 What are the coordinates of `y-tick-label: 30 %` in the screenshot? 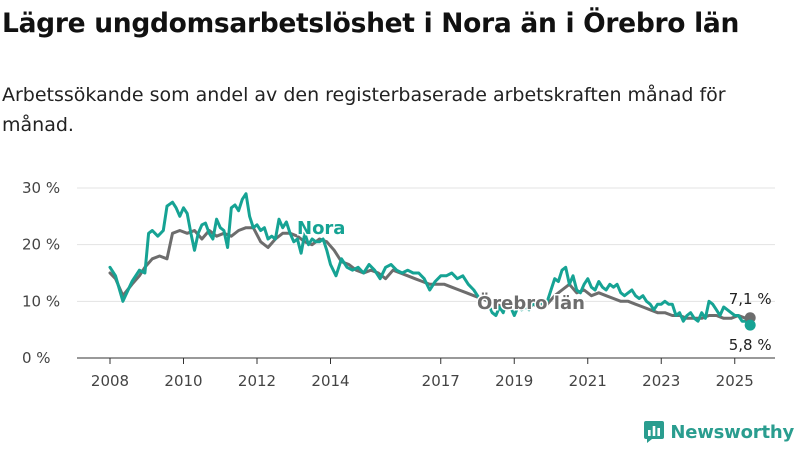 It's located at (41, 188).